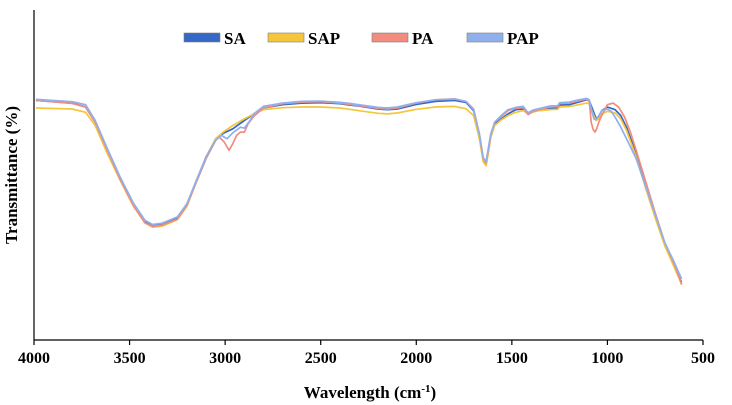  I want to click on x-tick-label: 1000, so click(607, 358).